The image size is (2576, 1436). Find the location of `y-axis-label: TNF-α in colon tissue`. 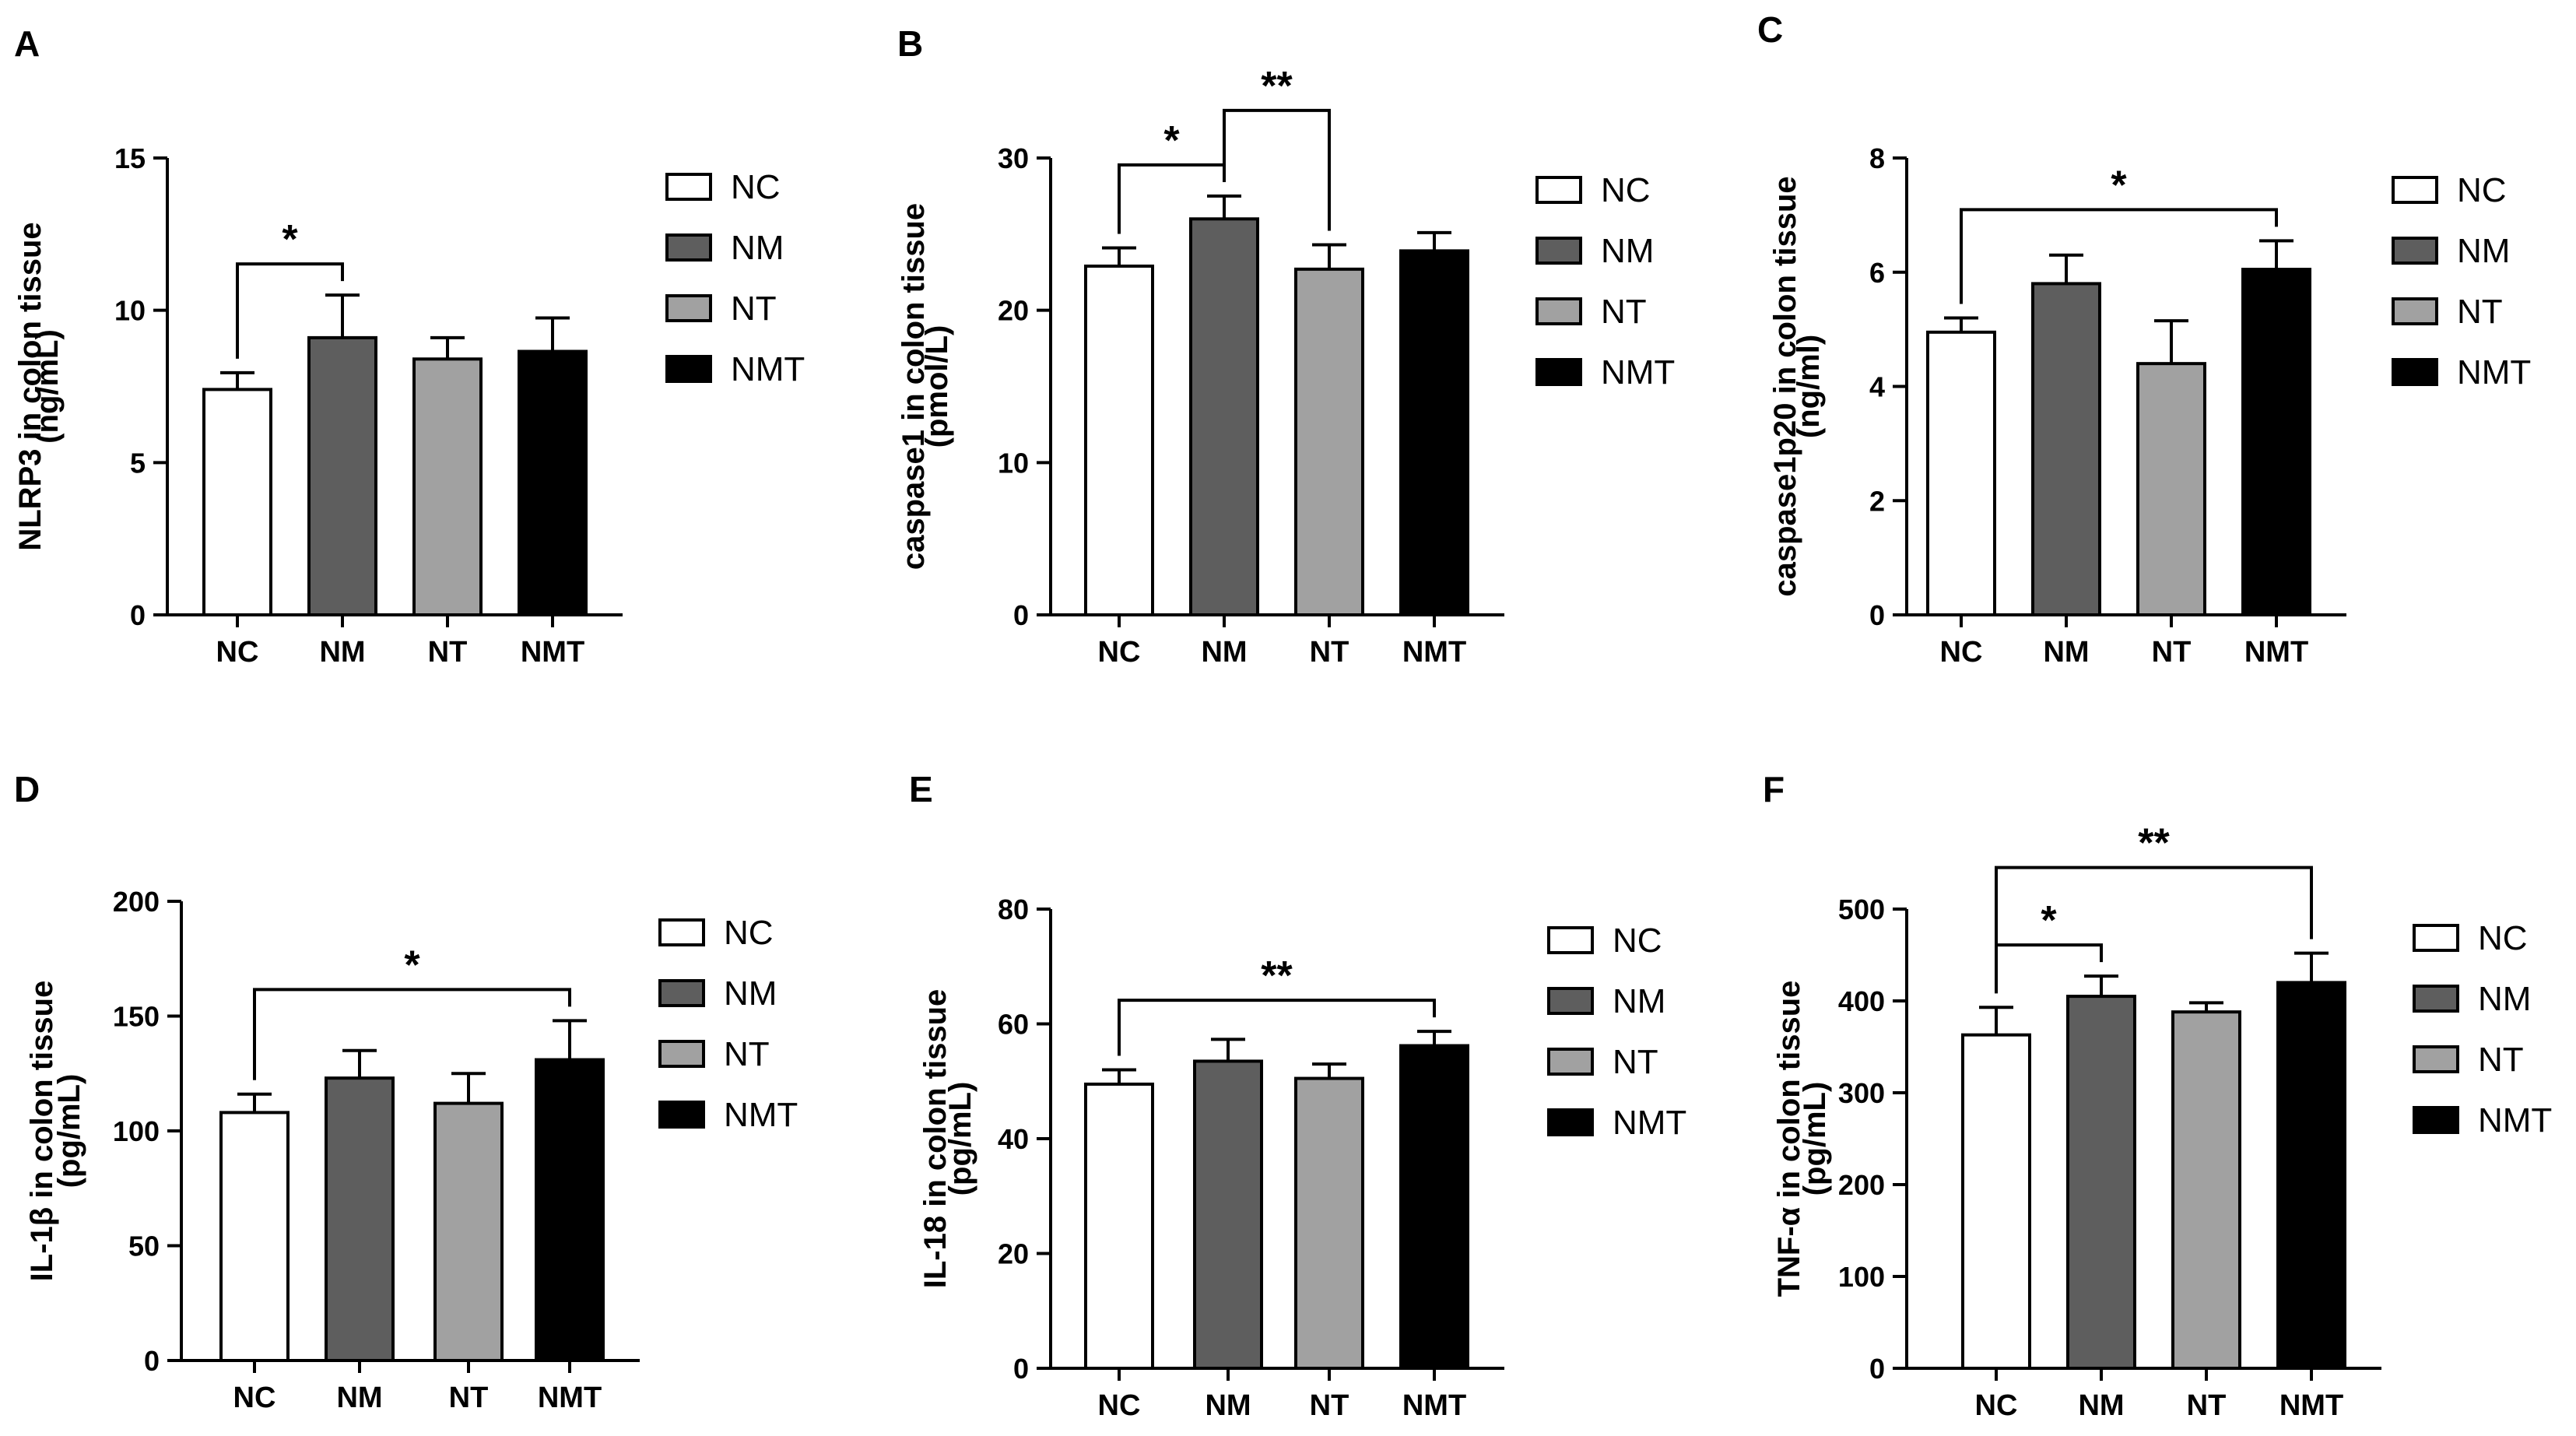

y-axis-label: TNF-α in colon tissue is located at coordinates (1789, 1139).